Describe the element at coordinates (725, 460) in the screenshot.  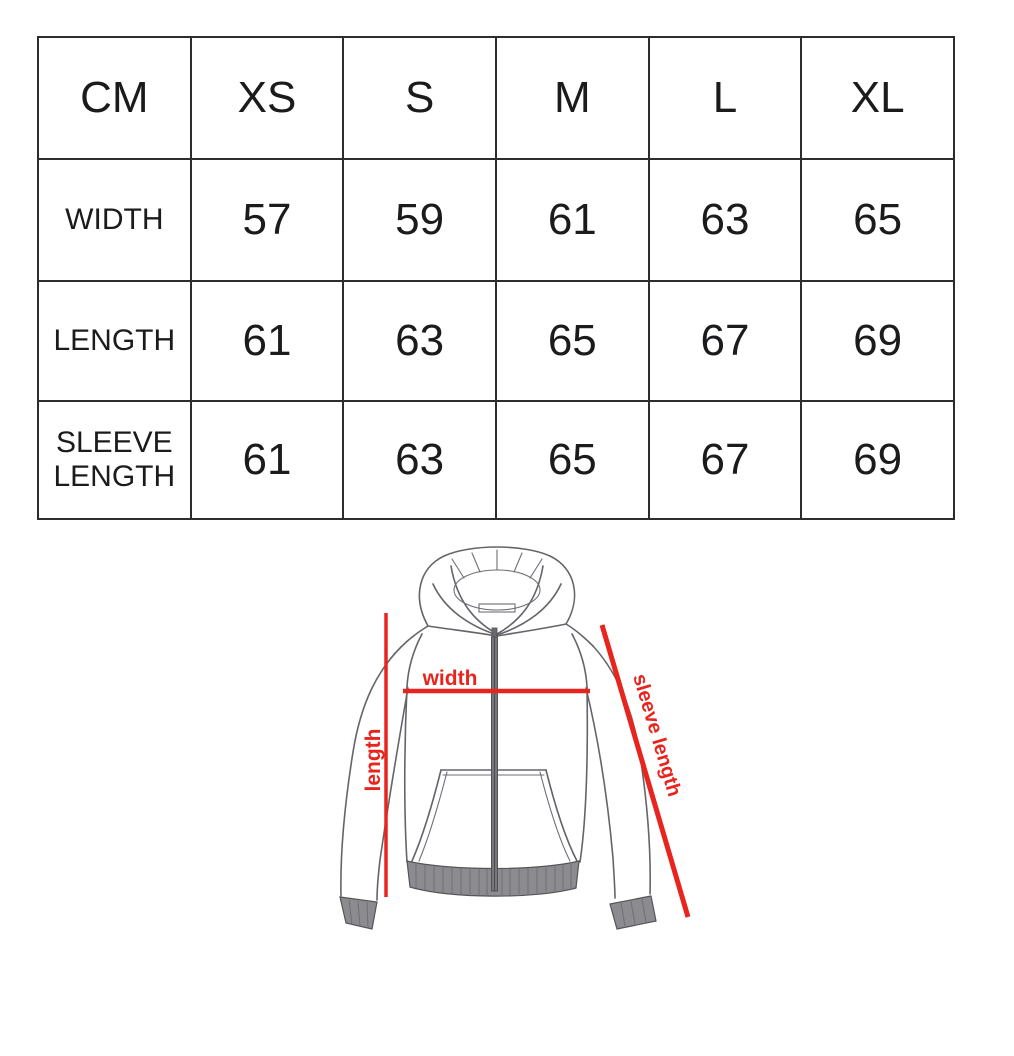
I see `cell-sleeve-l: 67` at that location.